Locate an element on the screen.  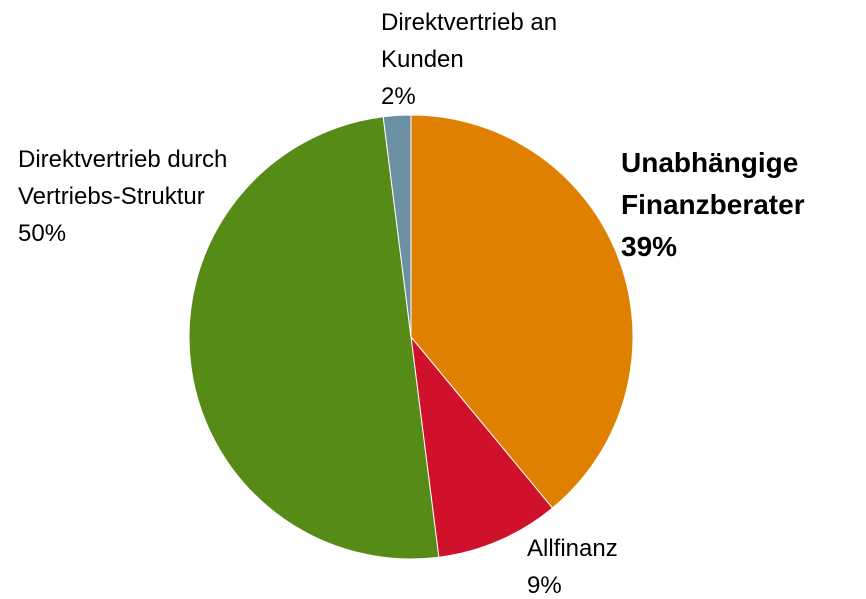
value-label: 9% is located at coordinates (544, 585).